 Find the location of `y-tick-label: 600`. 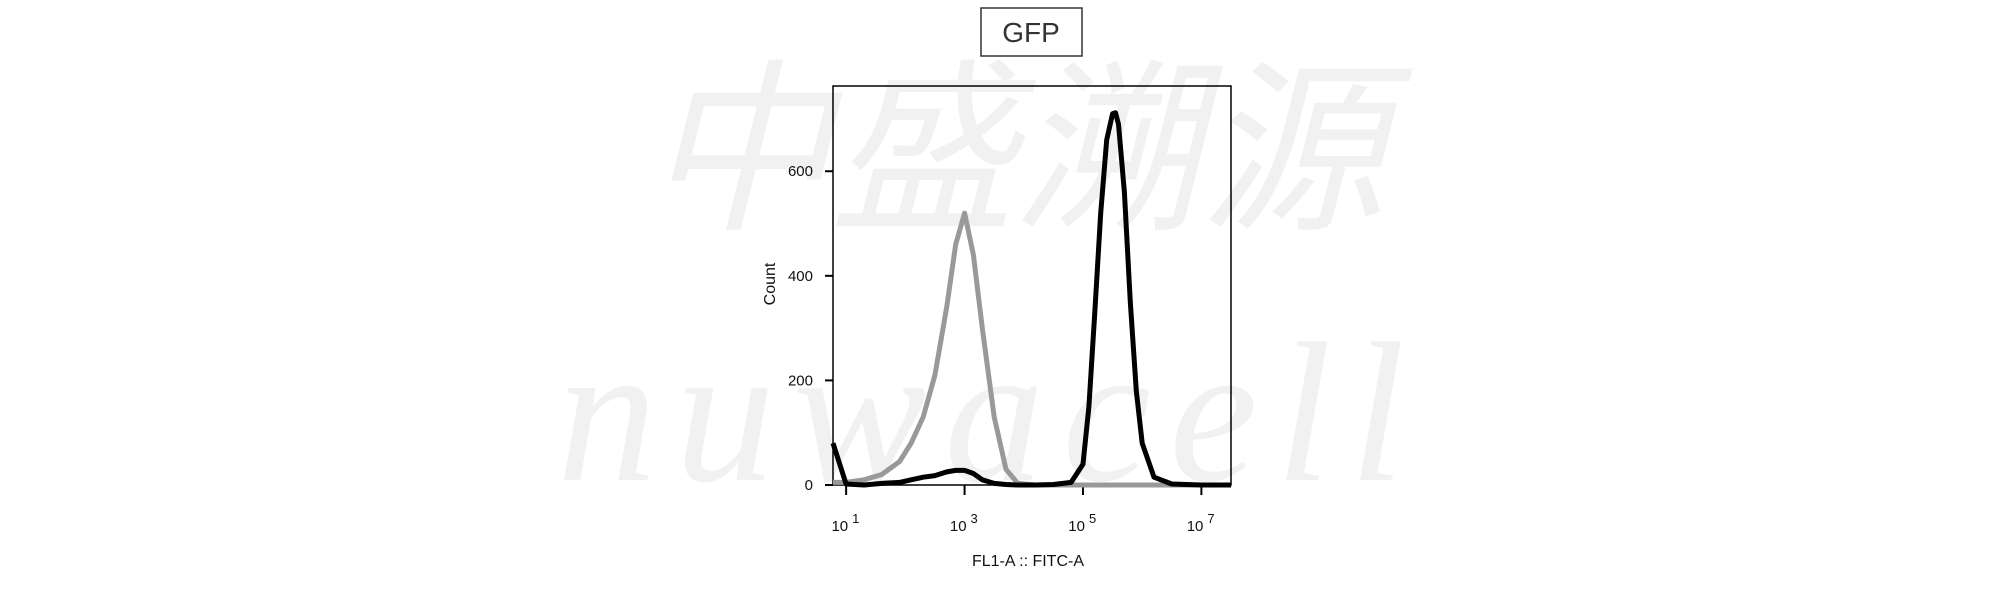

y-tick-label: 600 is located at coordinates (800, 171).